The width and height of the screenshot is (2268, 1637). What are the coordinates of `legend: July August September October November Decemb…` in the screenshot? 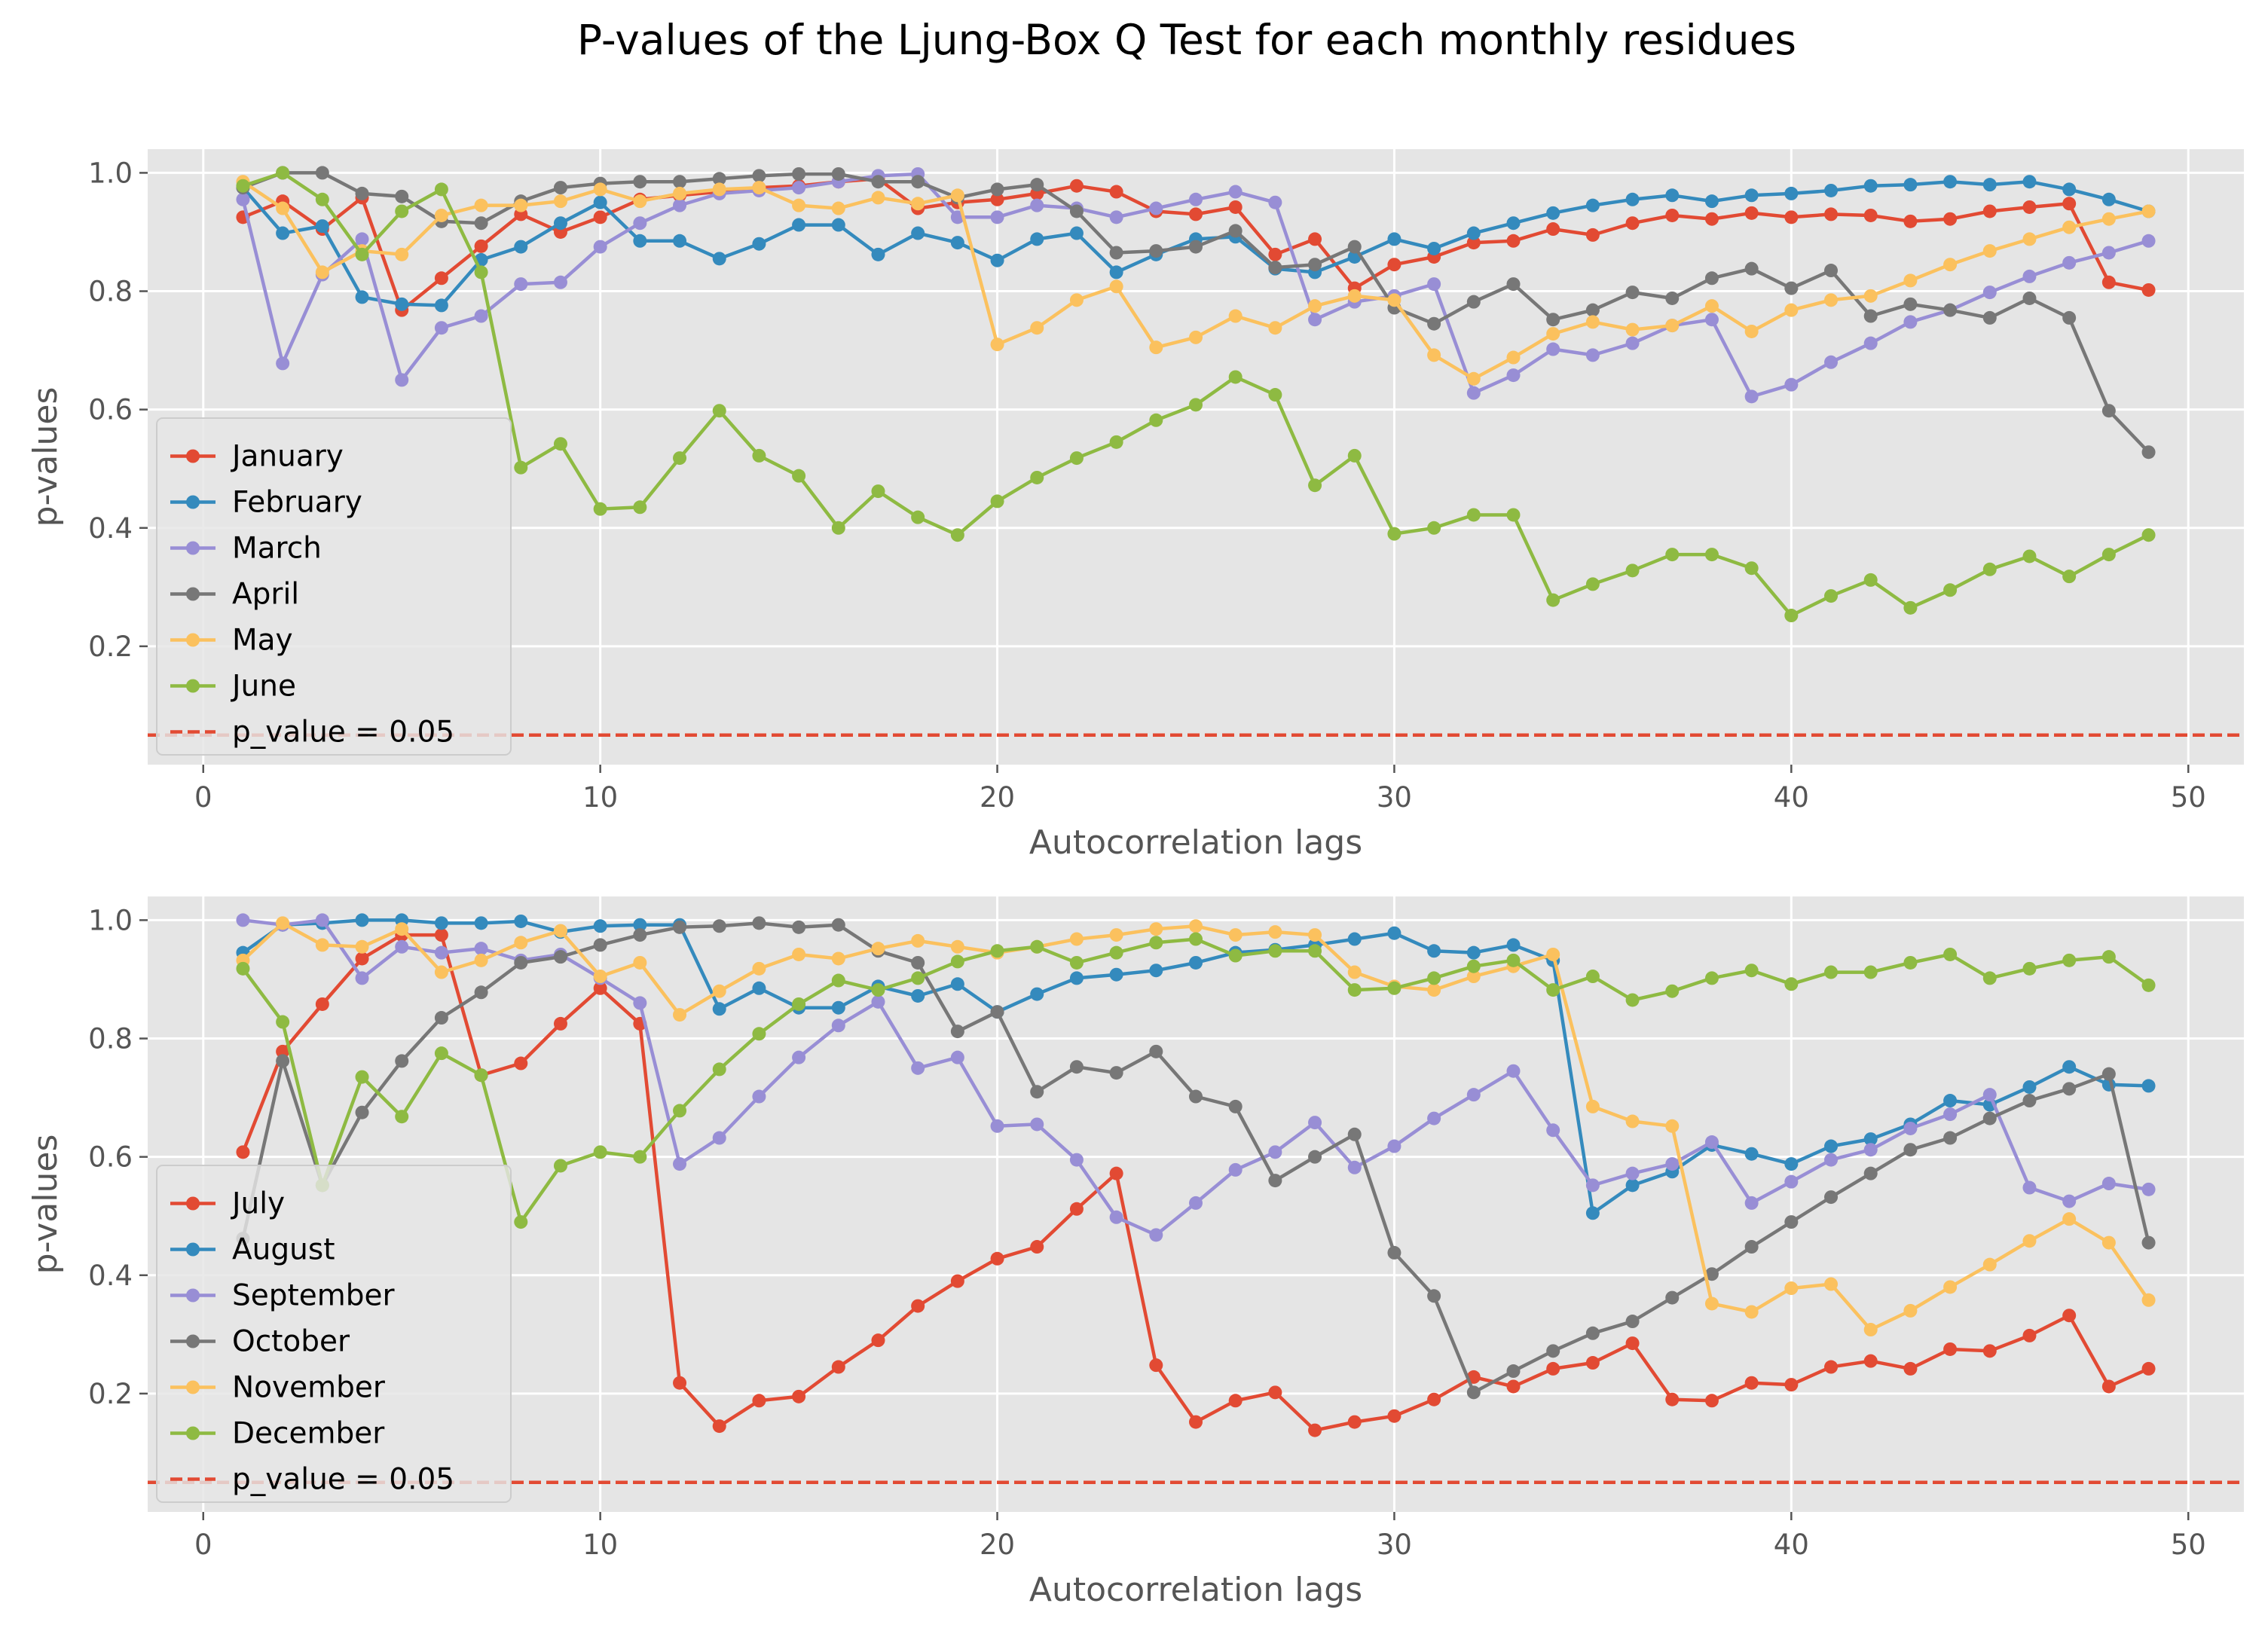 It's located at (334, 1334).